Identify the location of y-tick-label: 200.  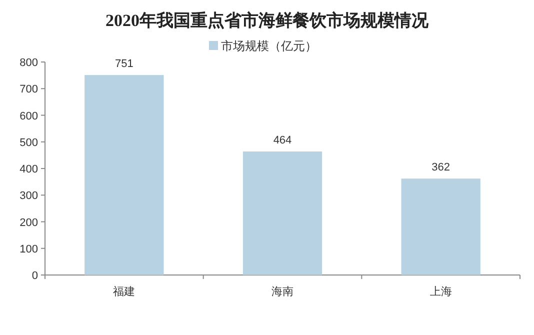
(29, 222).